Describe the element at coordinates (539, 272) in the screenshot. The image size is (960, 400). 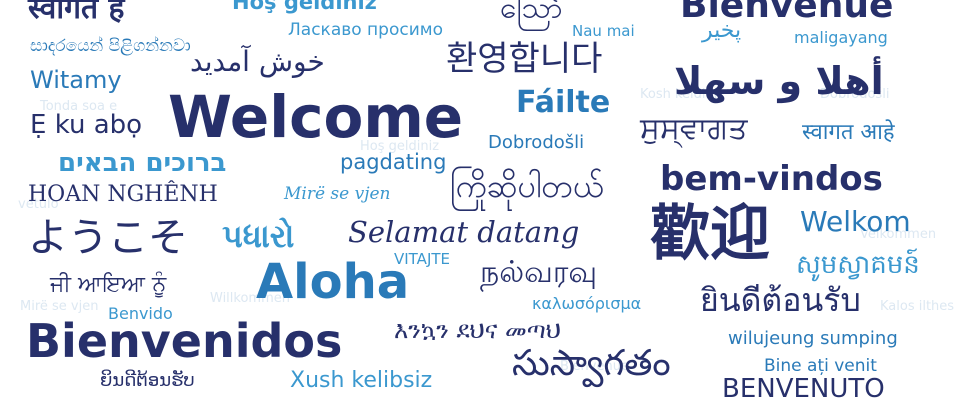
I see `word-tamil: நல்வரவு` at that location.